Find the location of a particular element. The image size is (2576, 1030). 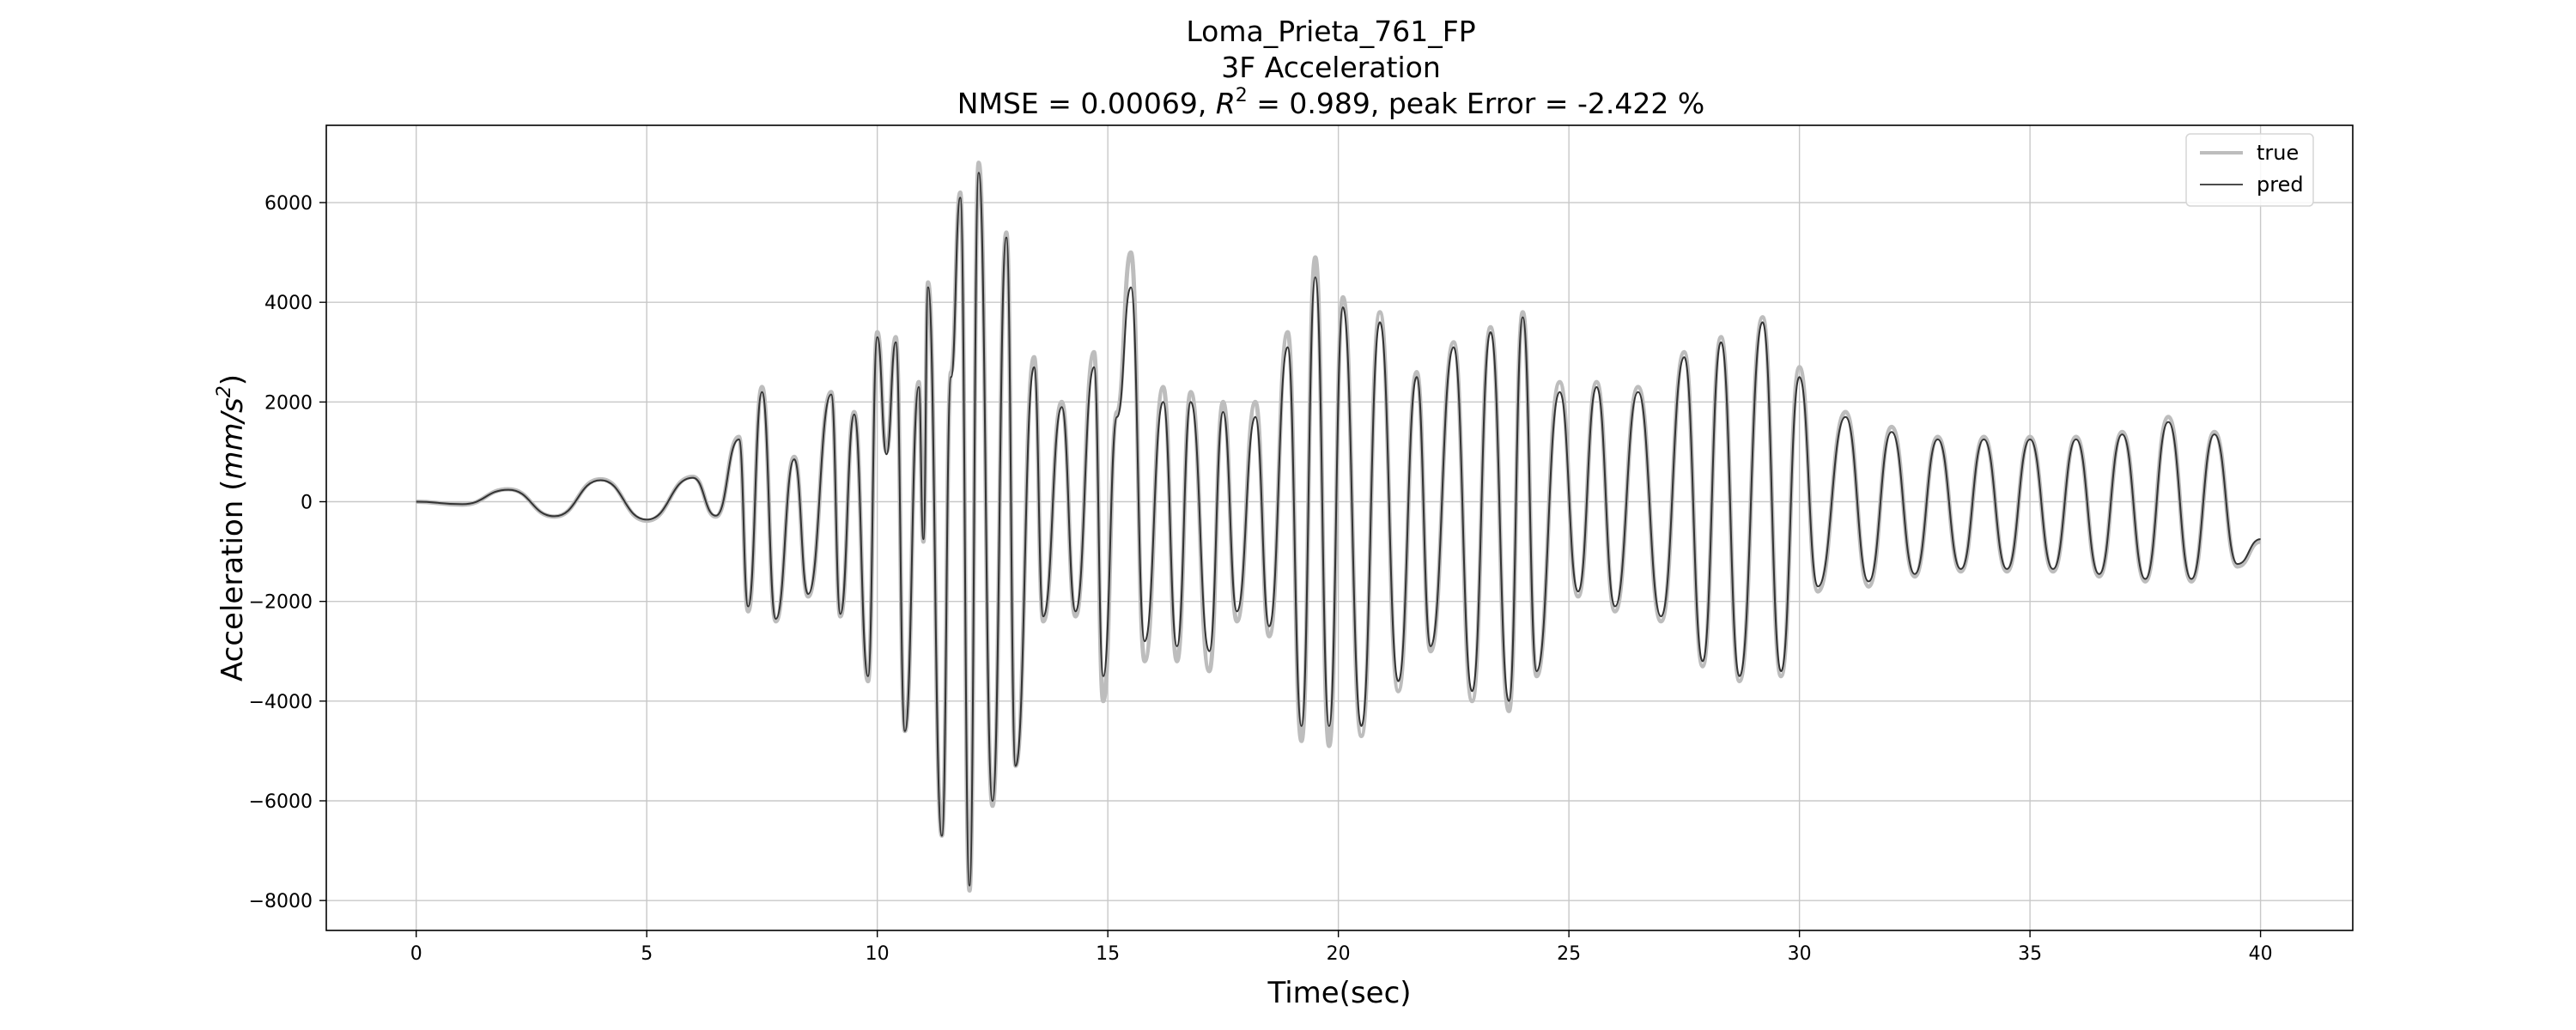

x-tick-label: 30 is located at coordinates (1800, 954).